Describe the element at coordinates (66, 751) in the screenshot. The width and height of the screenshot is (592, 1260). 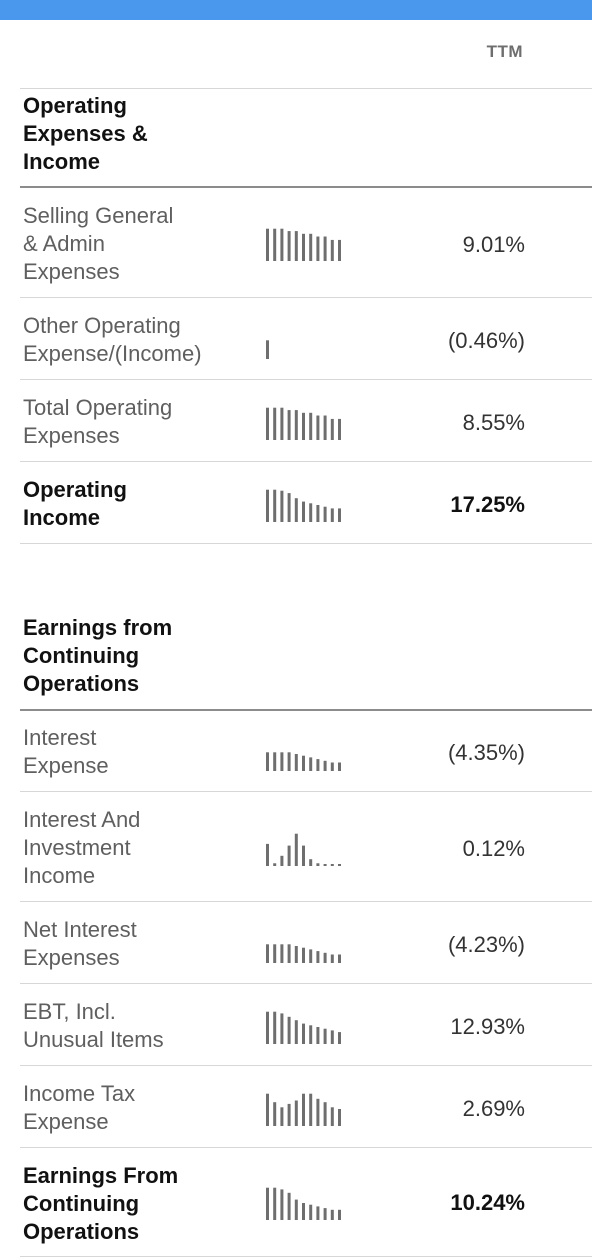
I see `row-label: Interest Expense` at that location.